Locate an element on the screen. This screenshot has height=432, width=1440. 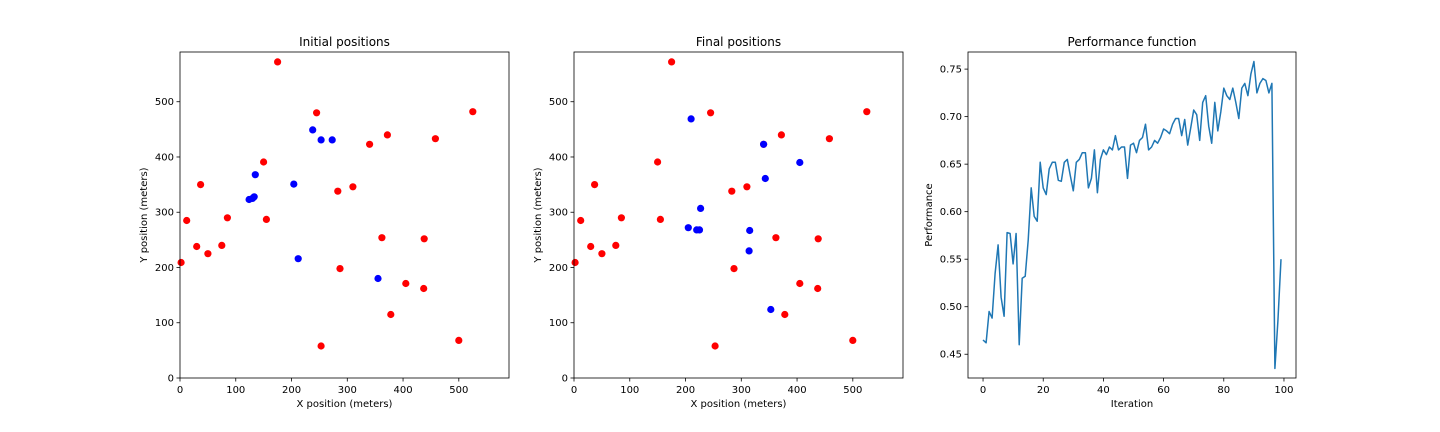
chart-title: Initial positions is located at coordinates (344, 42).